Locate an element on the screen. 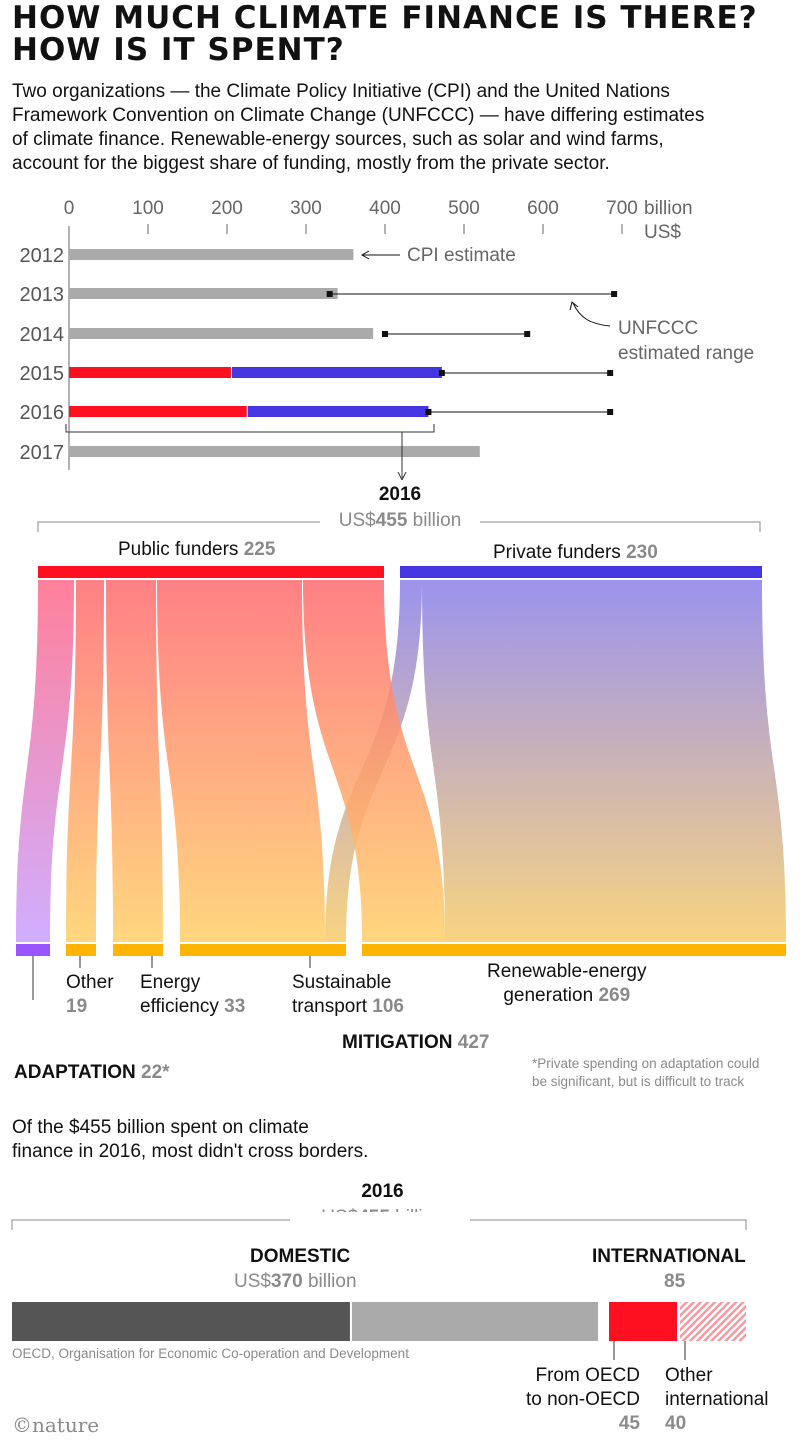 Image resolution: width=800 pixels, height=1444 pixels. cpi-annotation: CPI estimate is located at coordinates (461, 255).